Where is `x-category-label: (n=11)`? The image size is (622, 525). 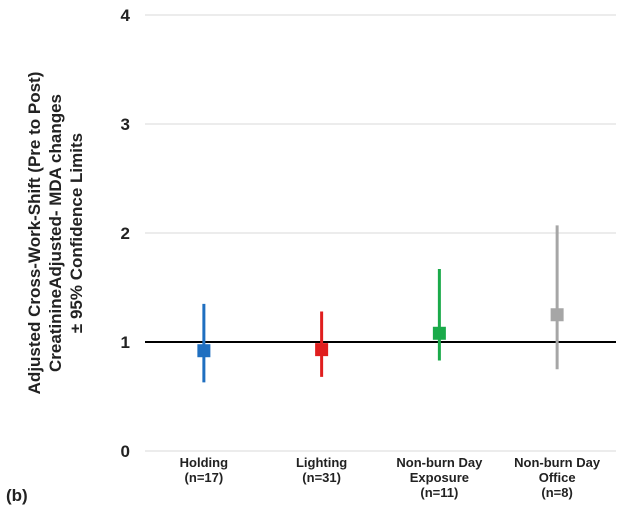 x-category-label: (n=11) is located at coordinates (439, 492).